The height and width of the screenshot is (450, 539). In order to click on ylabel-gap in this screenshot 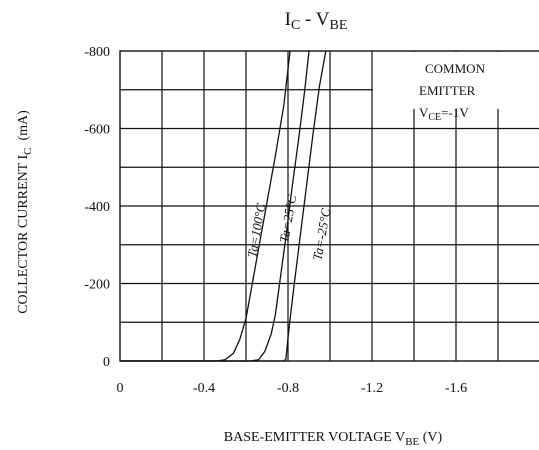, I will do `click(23, 144)`.